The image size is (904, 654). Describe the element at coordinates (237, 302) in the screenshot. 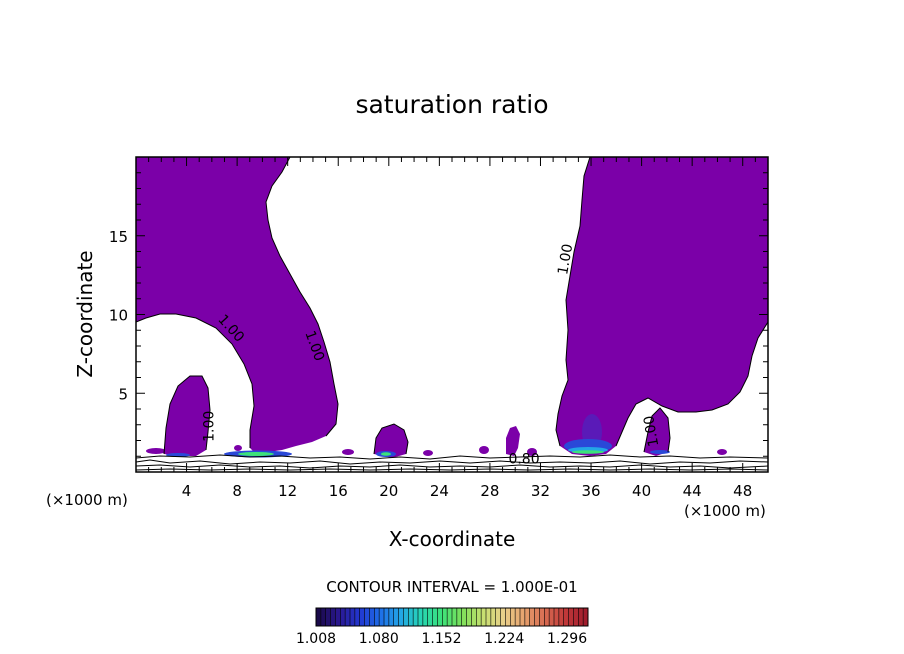

I see `contour-line-1.00-left` at that location.